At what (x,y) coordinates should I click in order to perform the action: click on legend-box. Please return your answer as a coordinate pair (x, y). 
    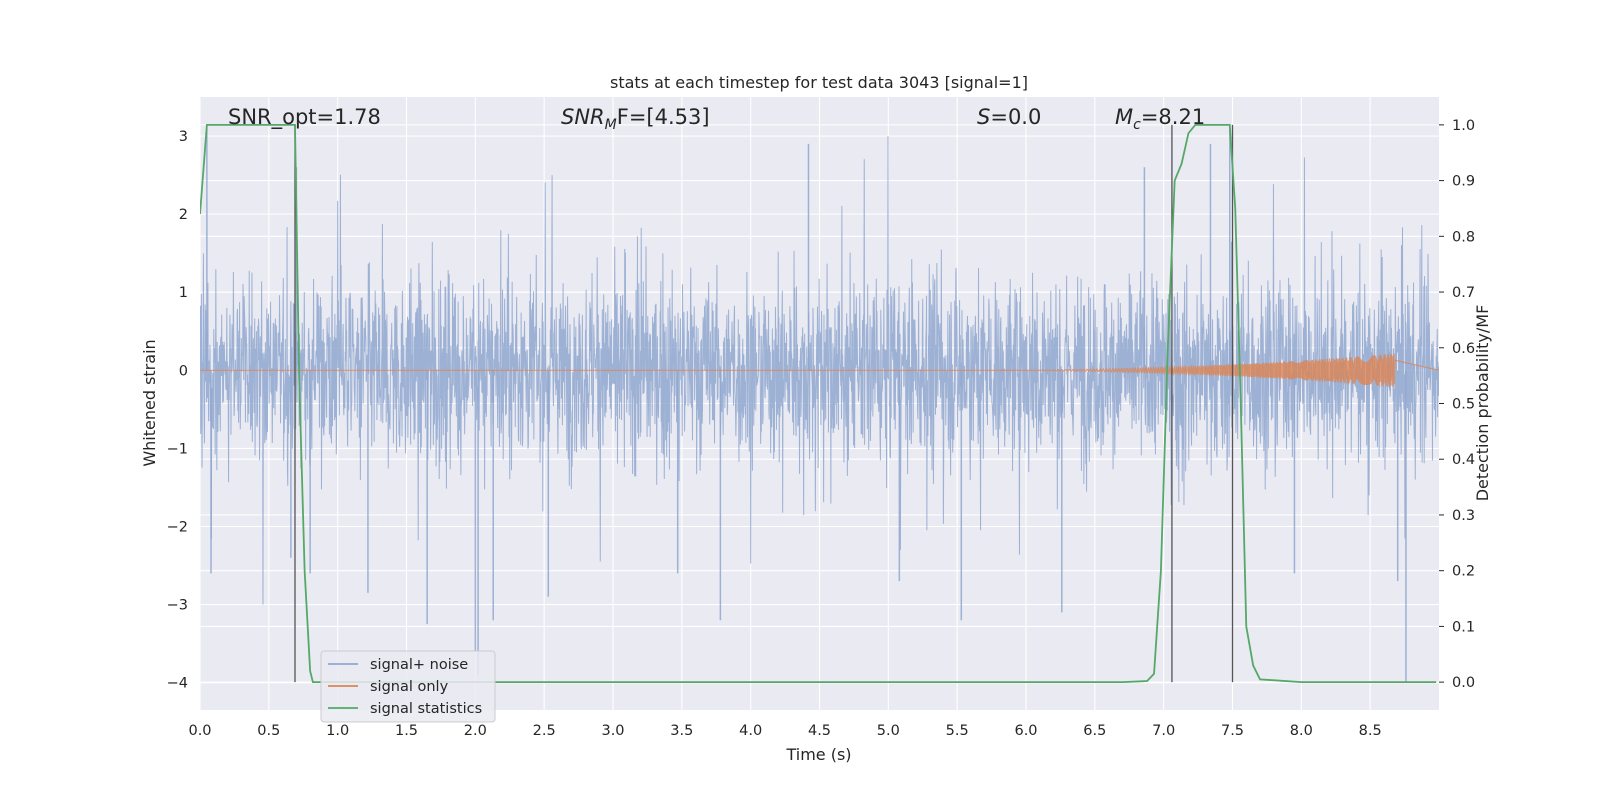
    Looking at the image, I should click on (408, 686).